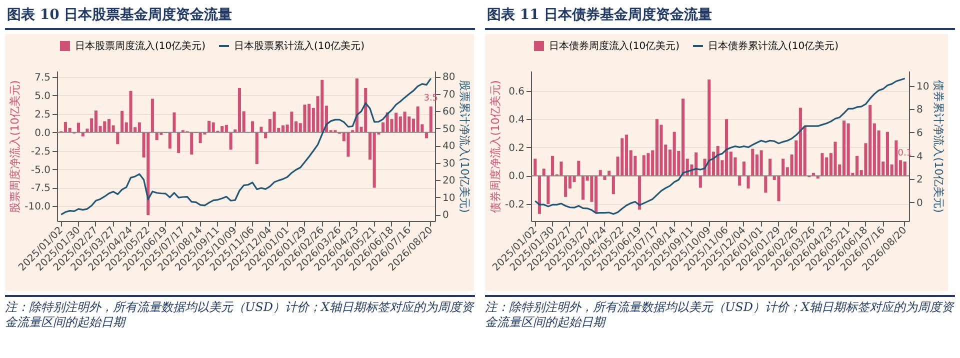 The height and width of the screenshot is (358, 960). I want to click on y2-tick-label: 50, so click(449, 129).